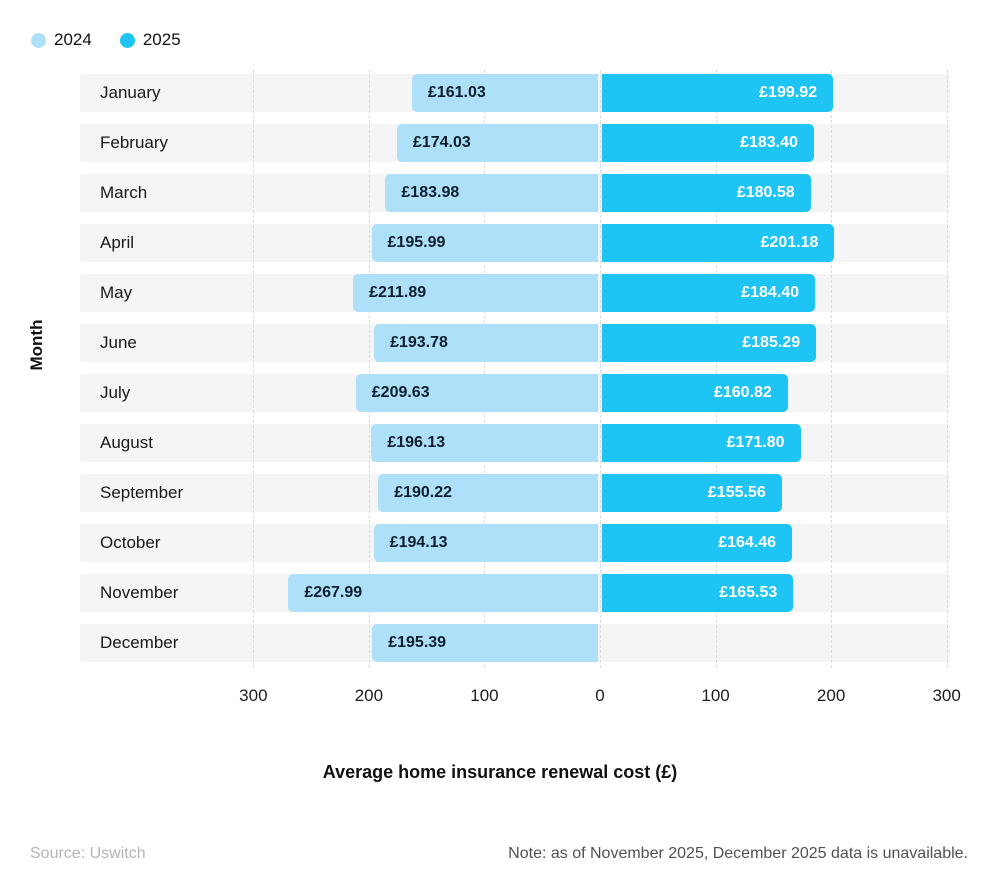 This screenshot has width=1000, height=890. I want to click on chart-row-june: June £193.78 £185.29, so click(515, 343).